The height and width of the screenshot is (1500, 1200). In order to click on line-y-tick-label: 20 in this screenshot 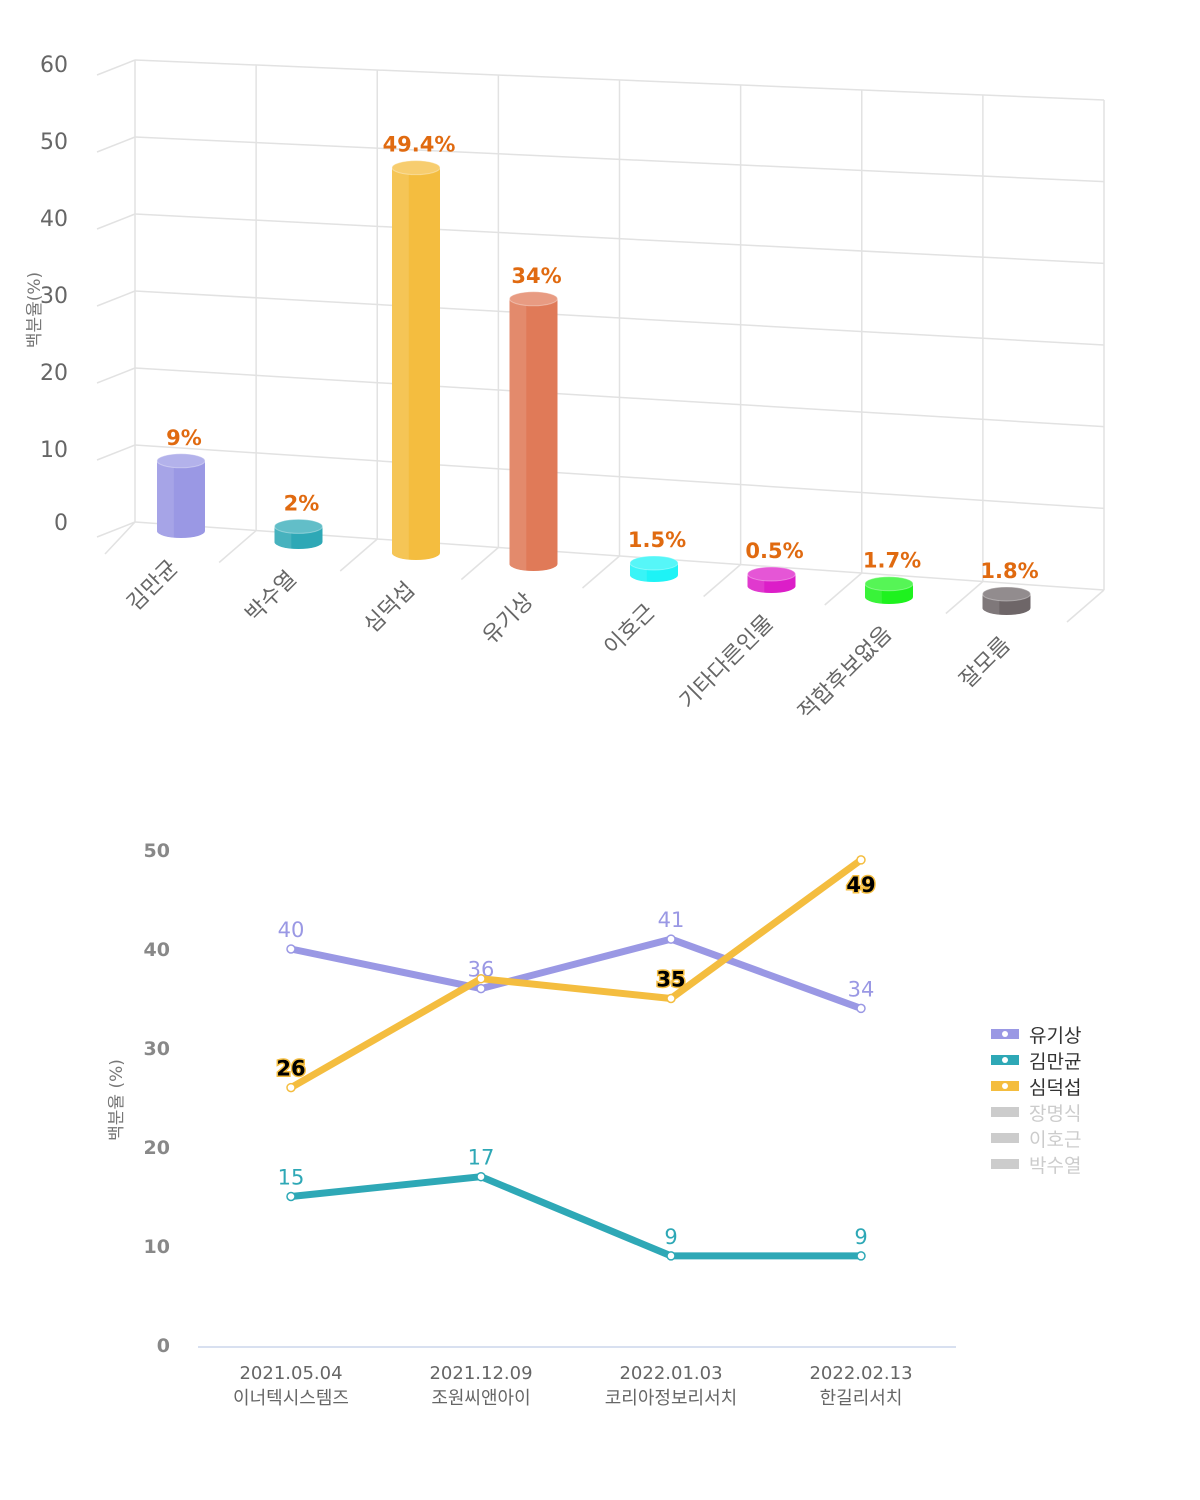, I will do `click(157, 1148)`.